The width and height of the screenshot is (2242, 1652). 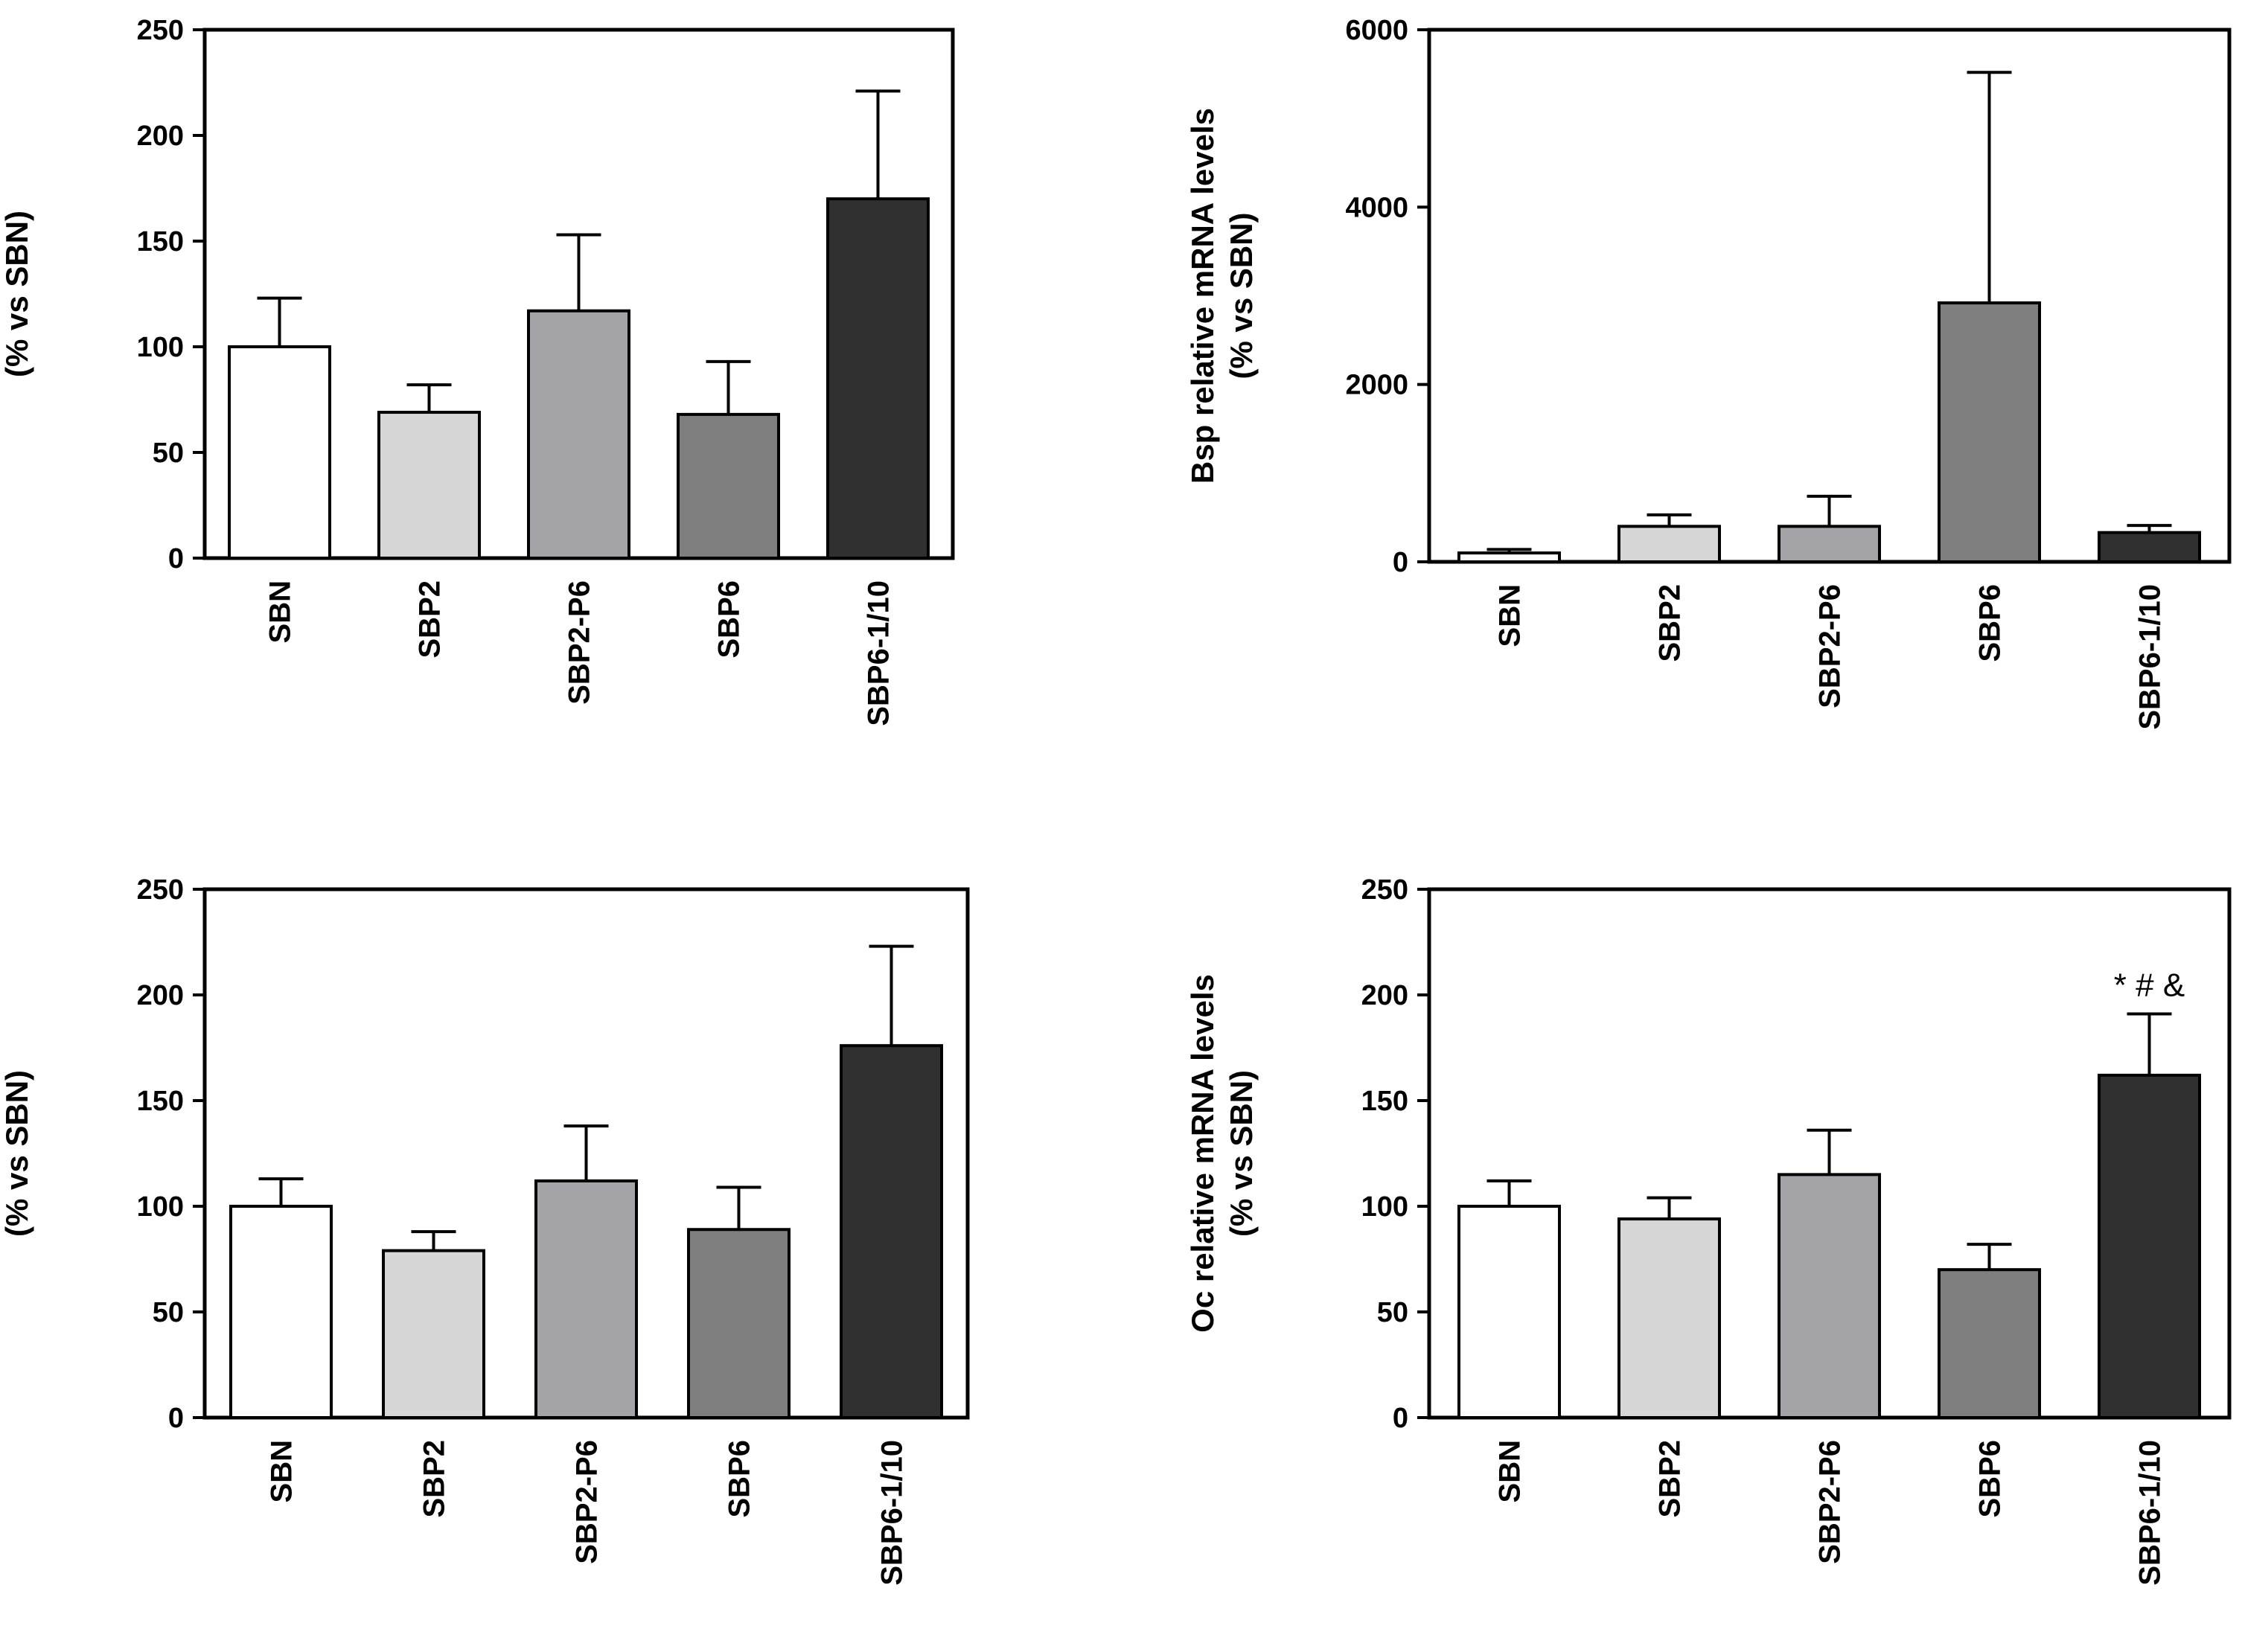 I want to click on plot-frame, so click(x=1830, y=296).